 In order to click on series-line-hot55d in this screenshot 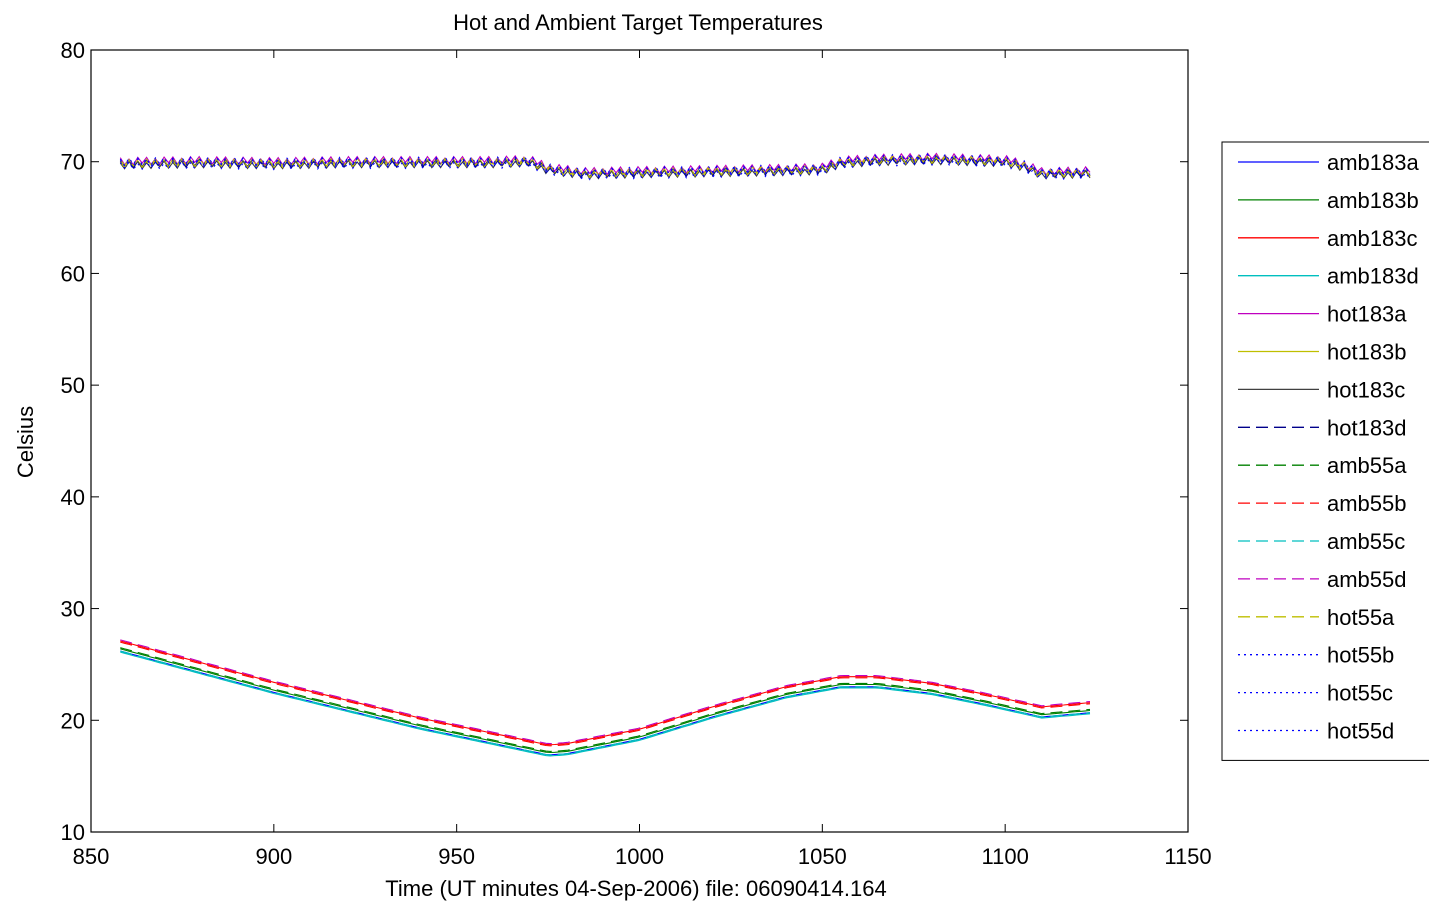, I will do `click(605, 165)`.